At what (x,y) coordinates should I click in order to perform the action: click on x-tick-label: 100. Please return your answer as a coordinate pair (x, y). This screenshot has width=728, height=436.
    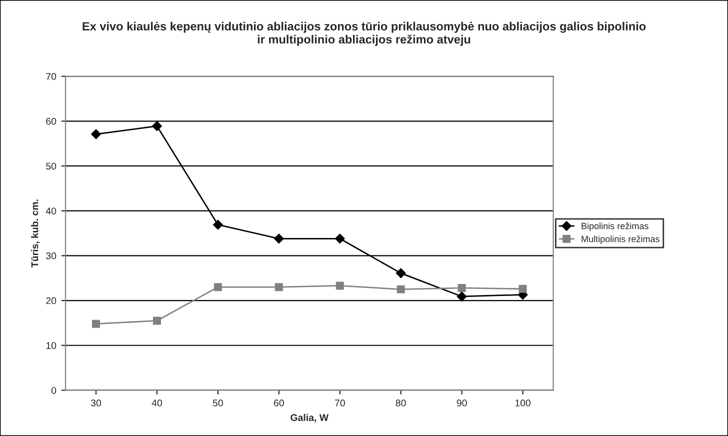
    Looking at the image, I should click on (523, 403).